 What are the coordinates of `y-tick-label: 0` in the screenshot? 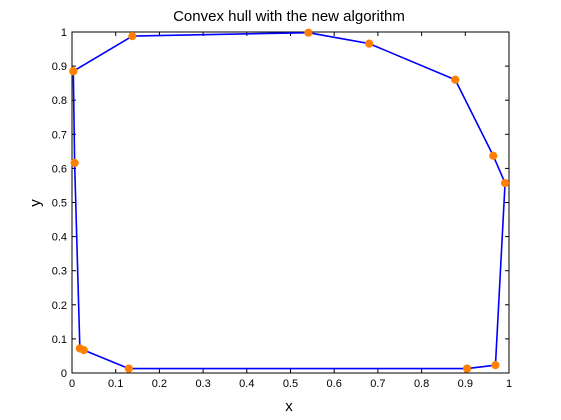 It's located at (64, 374).